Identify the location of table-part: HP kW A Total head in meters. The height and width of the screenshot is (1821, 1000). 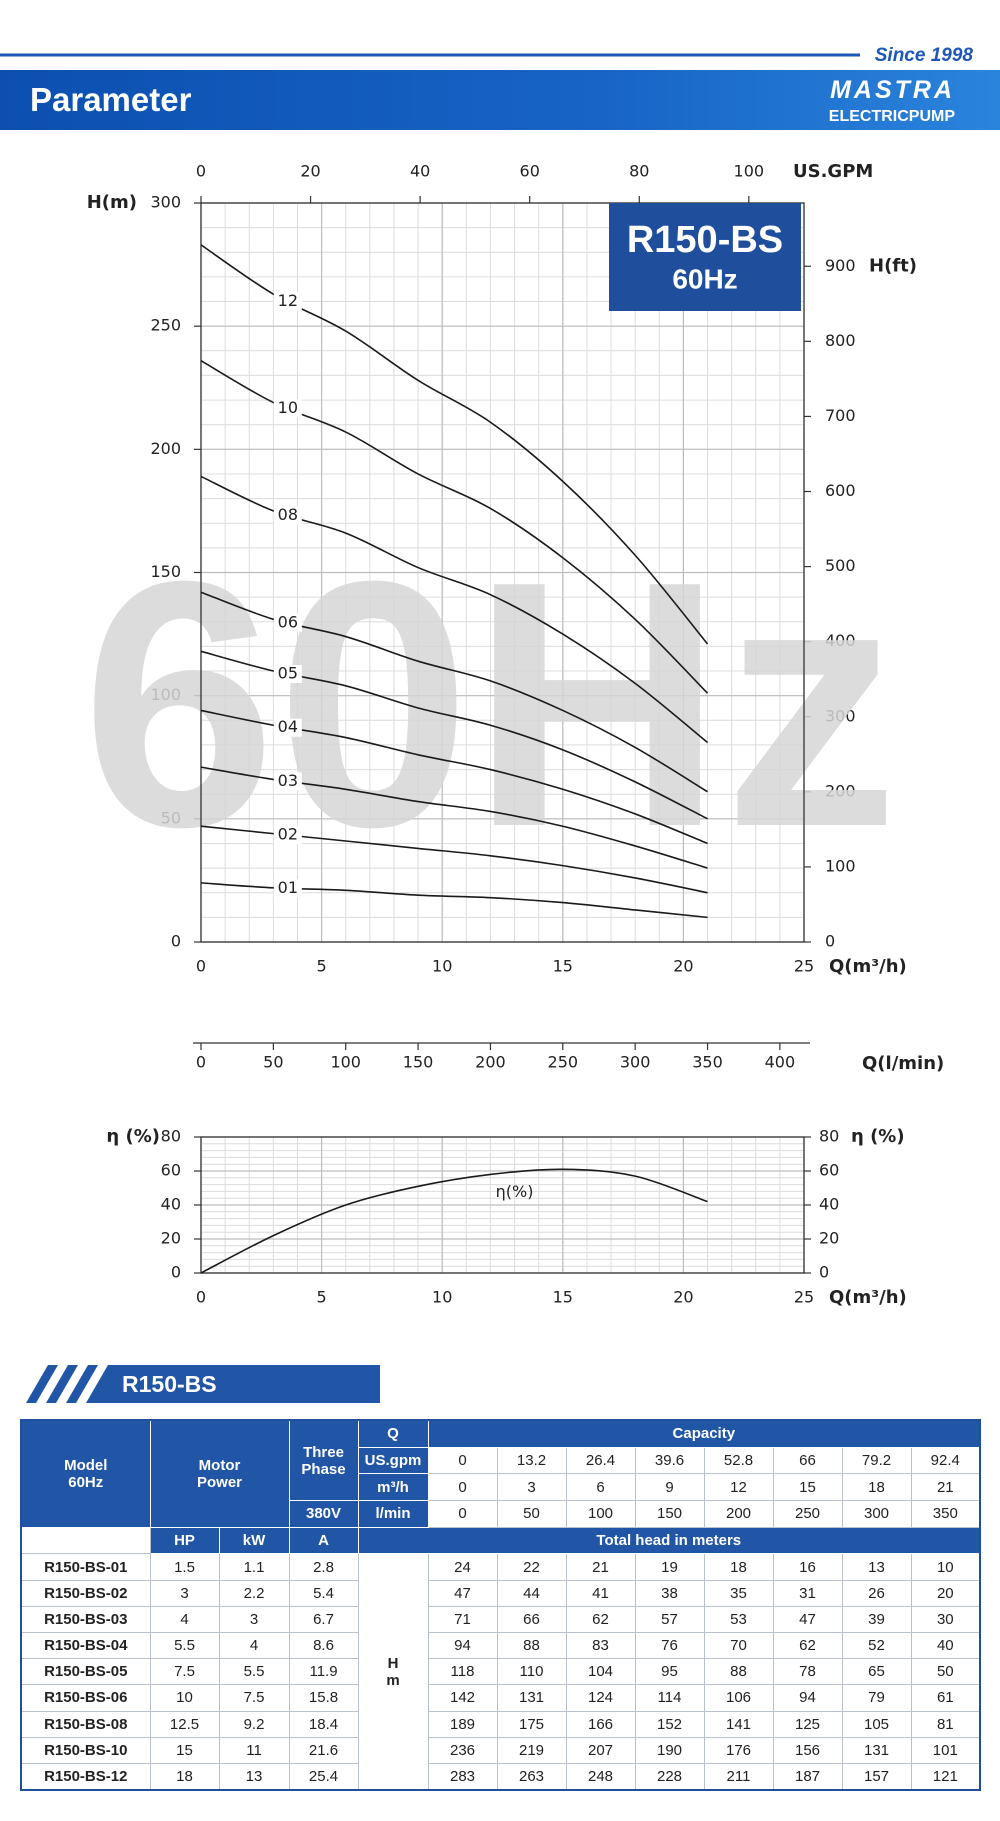
(500, 1540).